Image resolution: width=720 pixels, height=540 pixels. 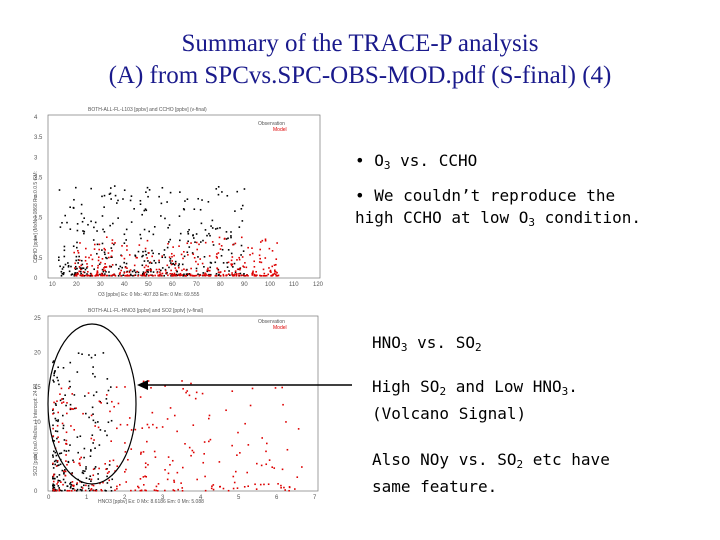 I want to click on y-tick-label: 20, so click(x=37, y=354).